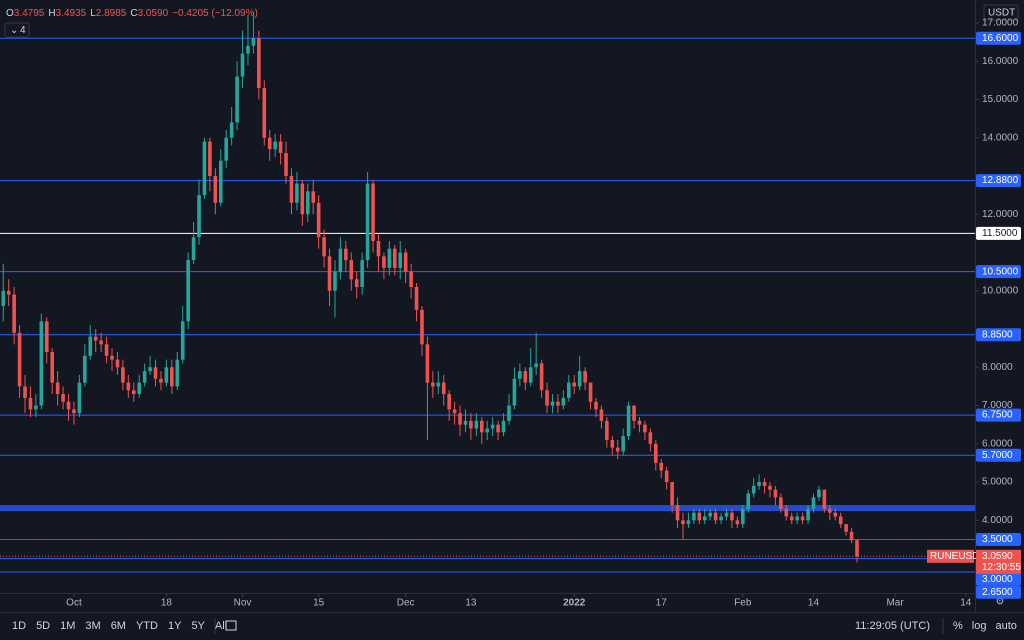  What do you see at coordinates (406, 603) in the screenshot?
I see `x-tick-label: Dec` at bounding box center [406, 603].